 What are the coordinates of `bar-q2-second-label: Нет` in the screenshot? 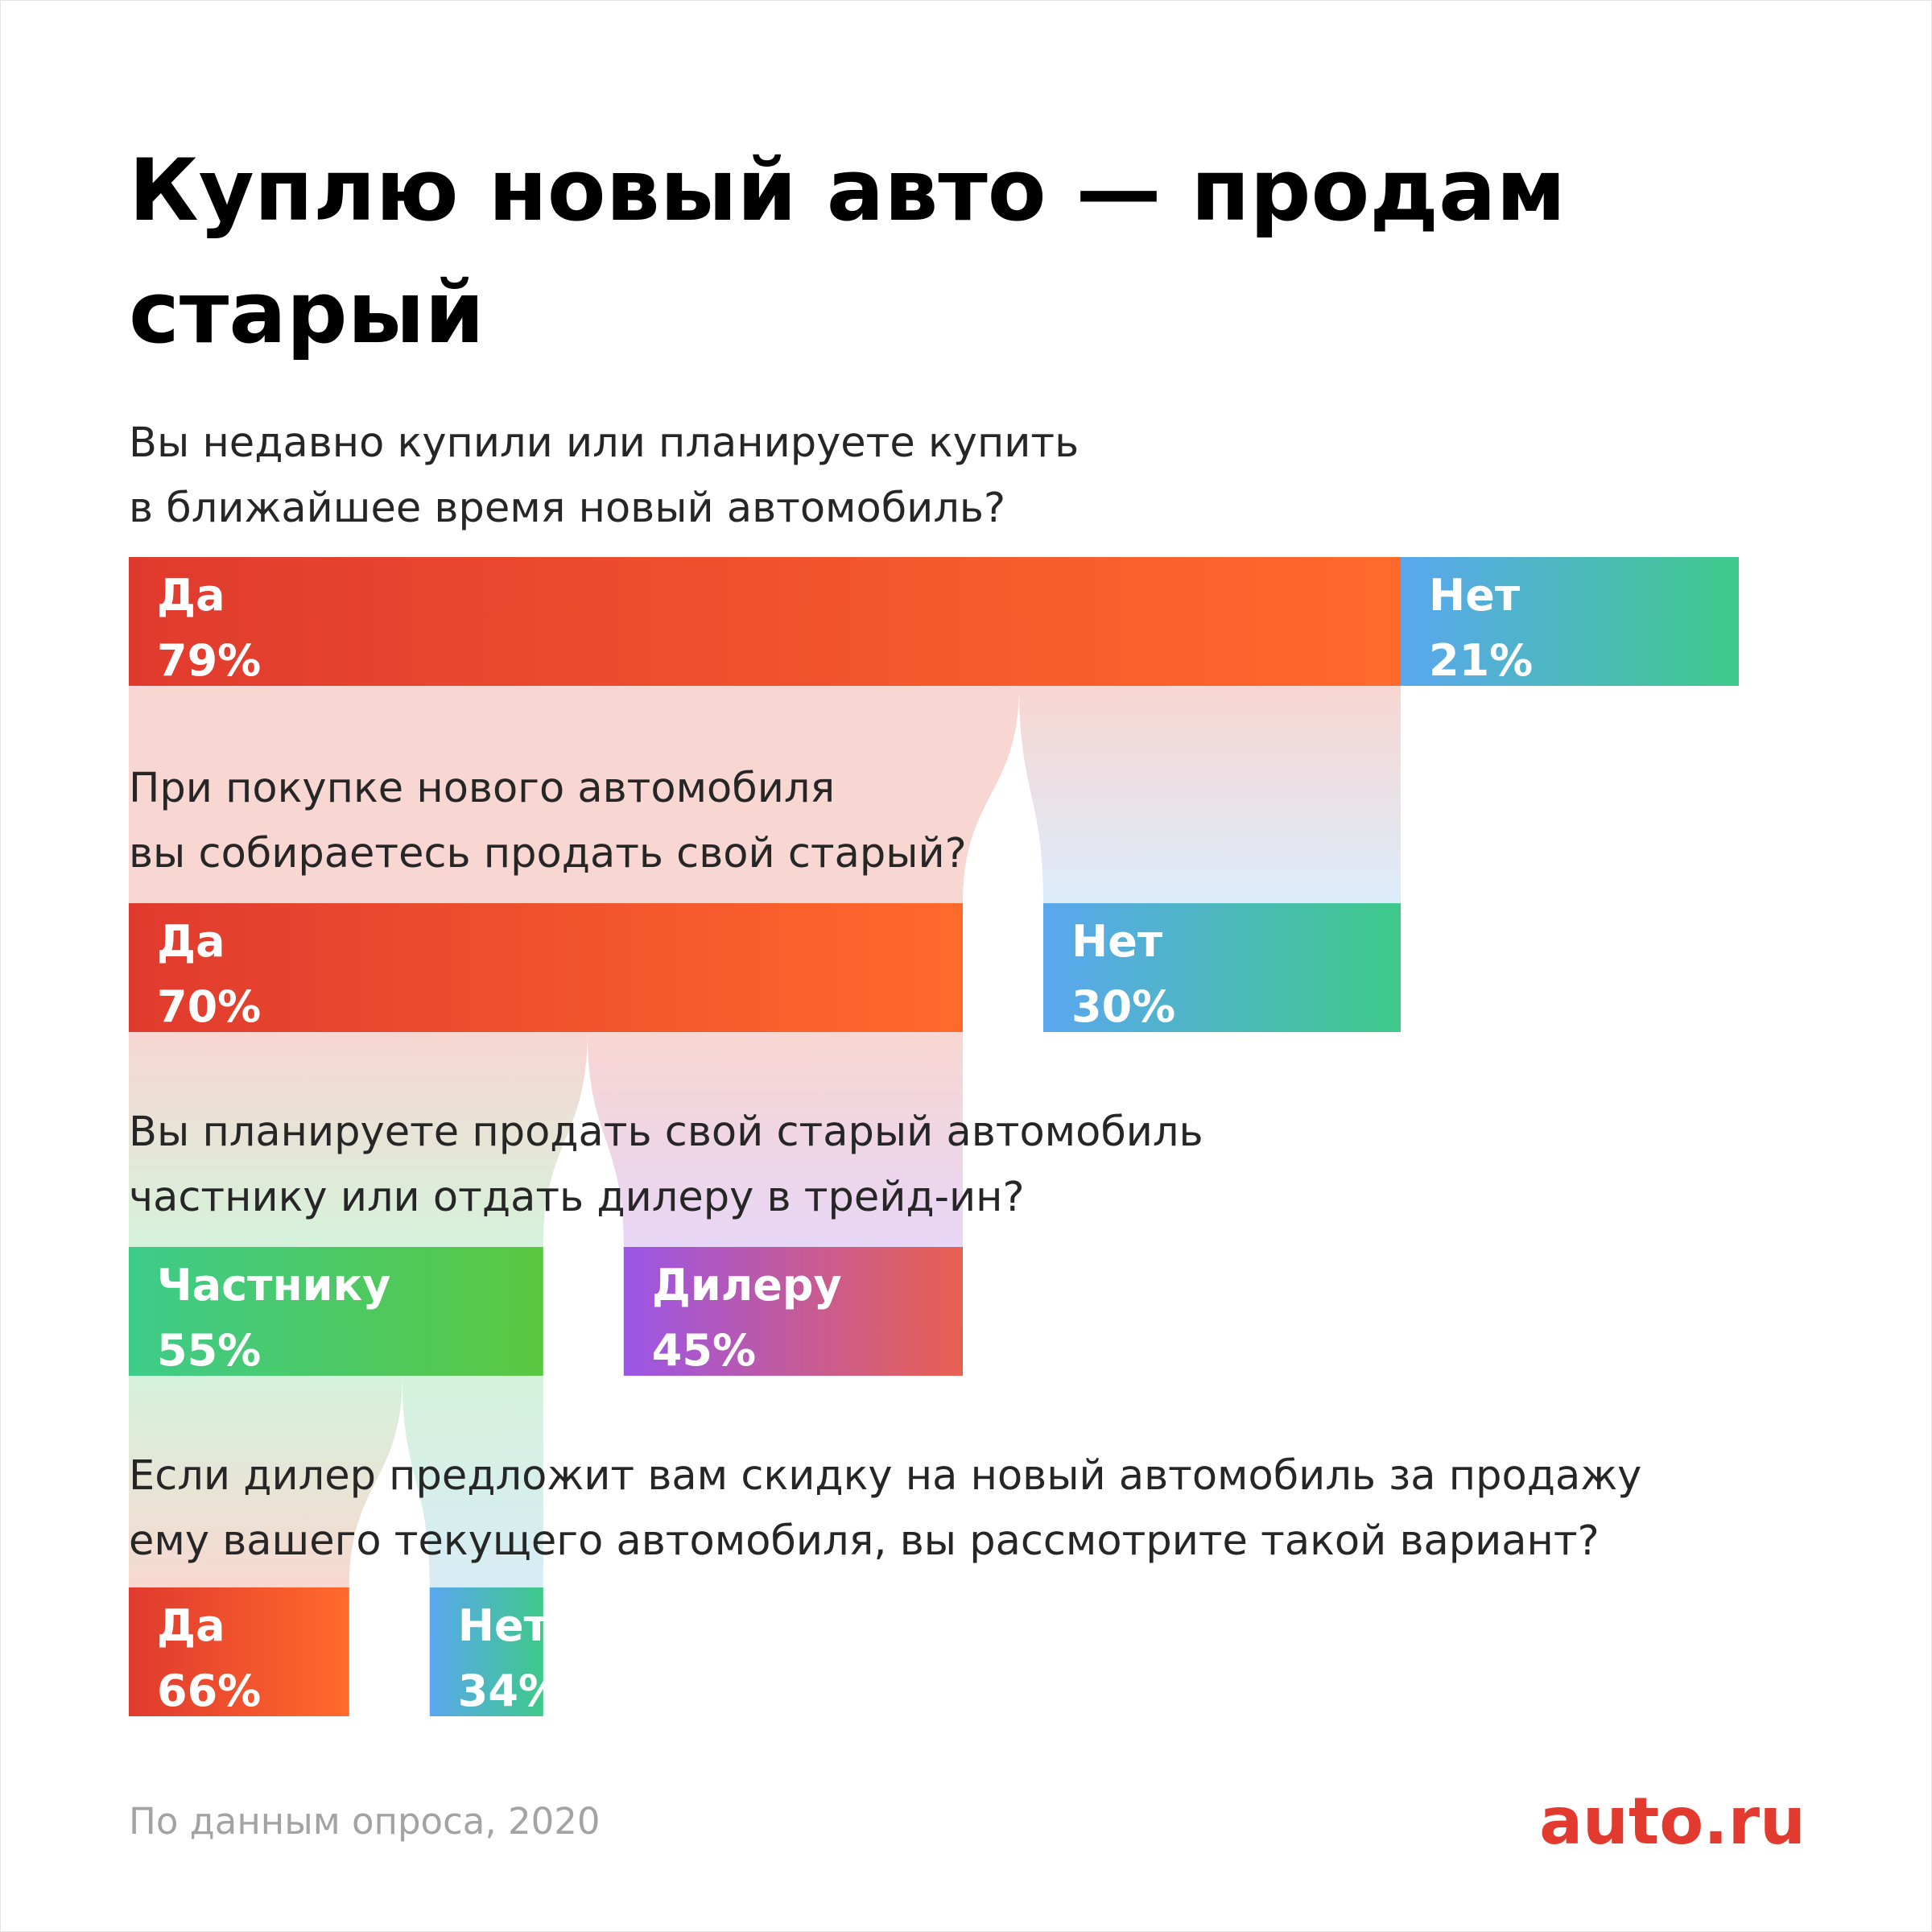 It's located at (1117, 941).